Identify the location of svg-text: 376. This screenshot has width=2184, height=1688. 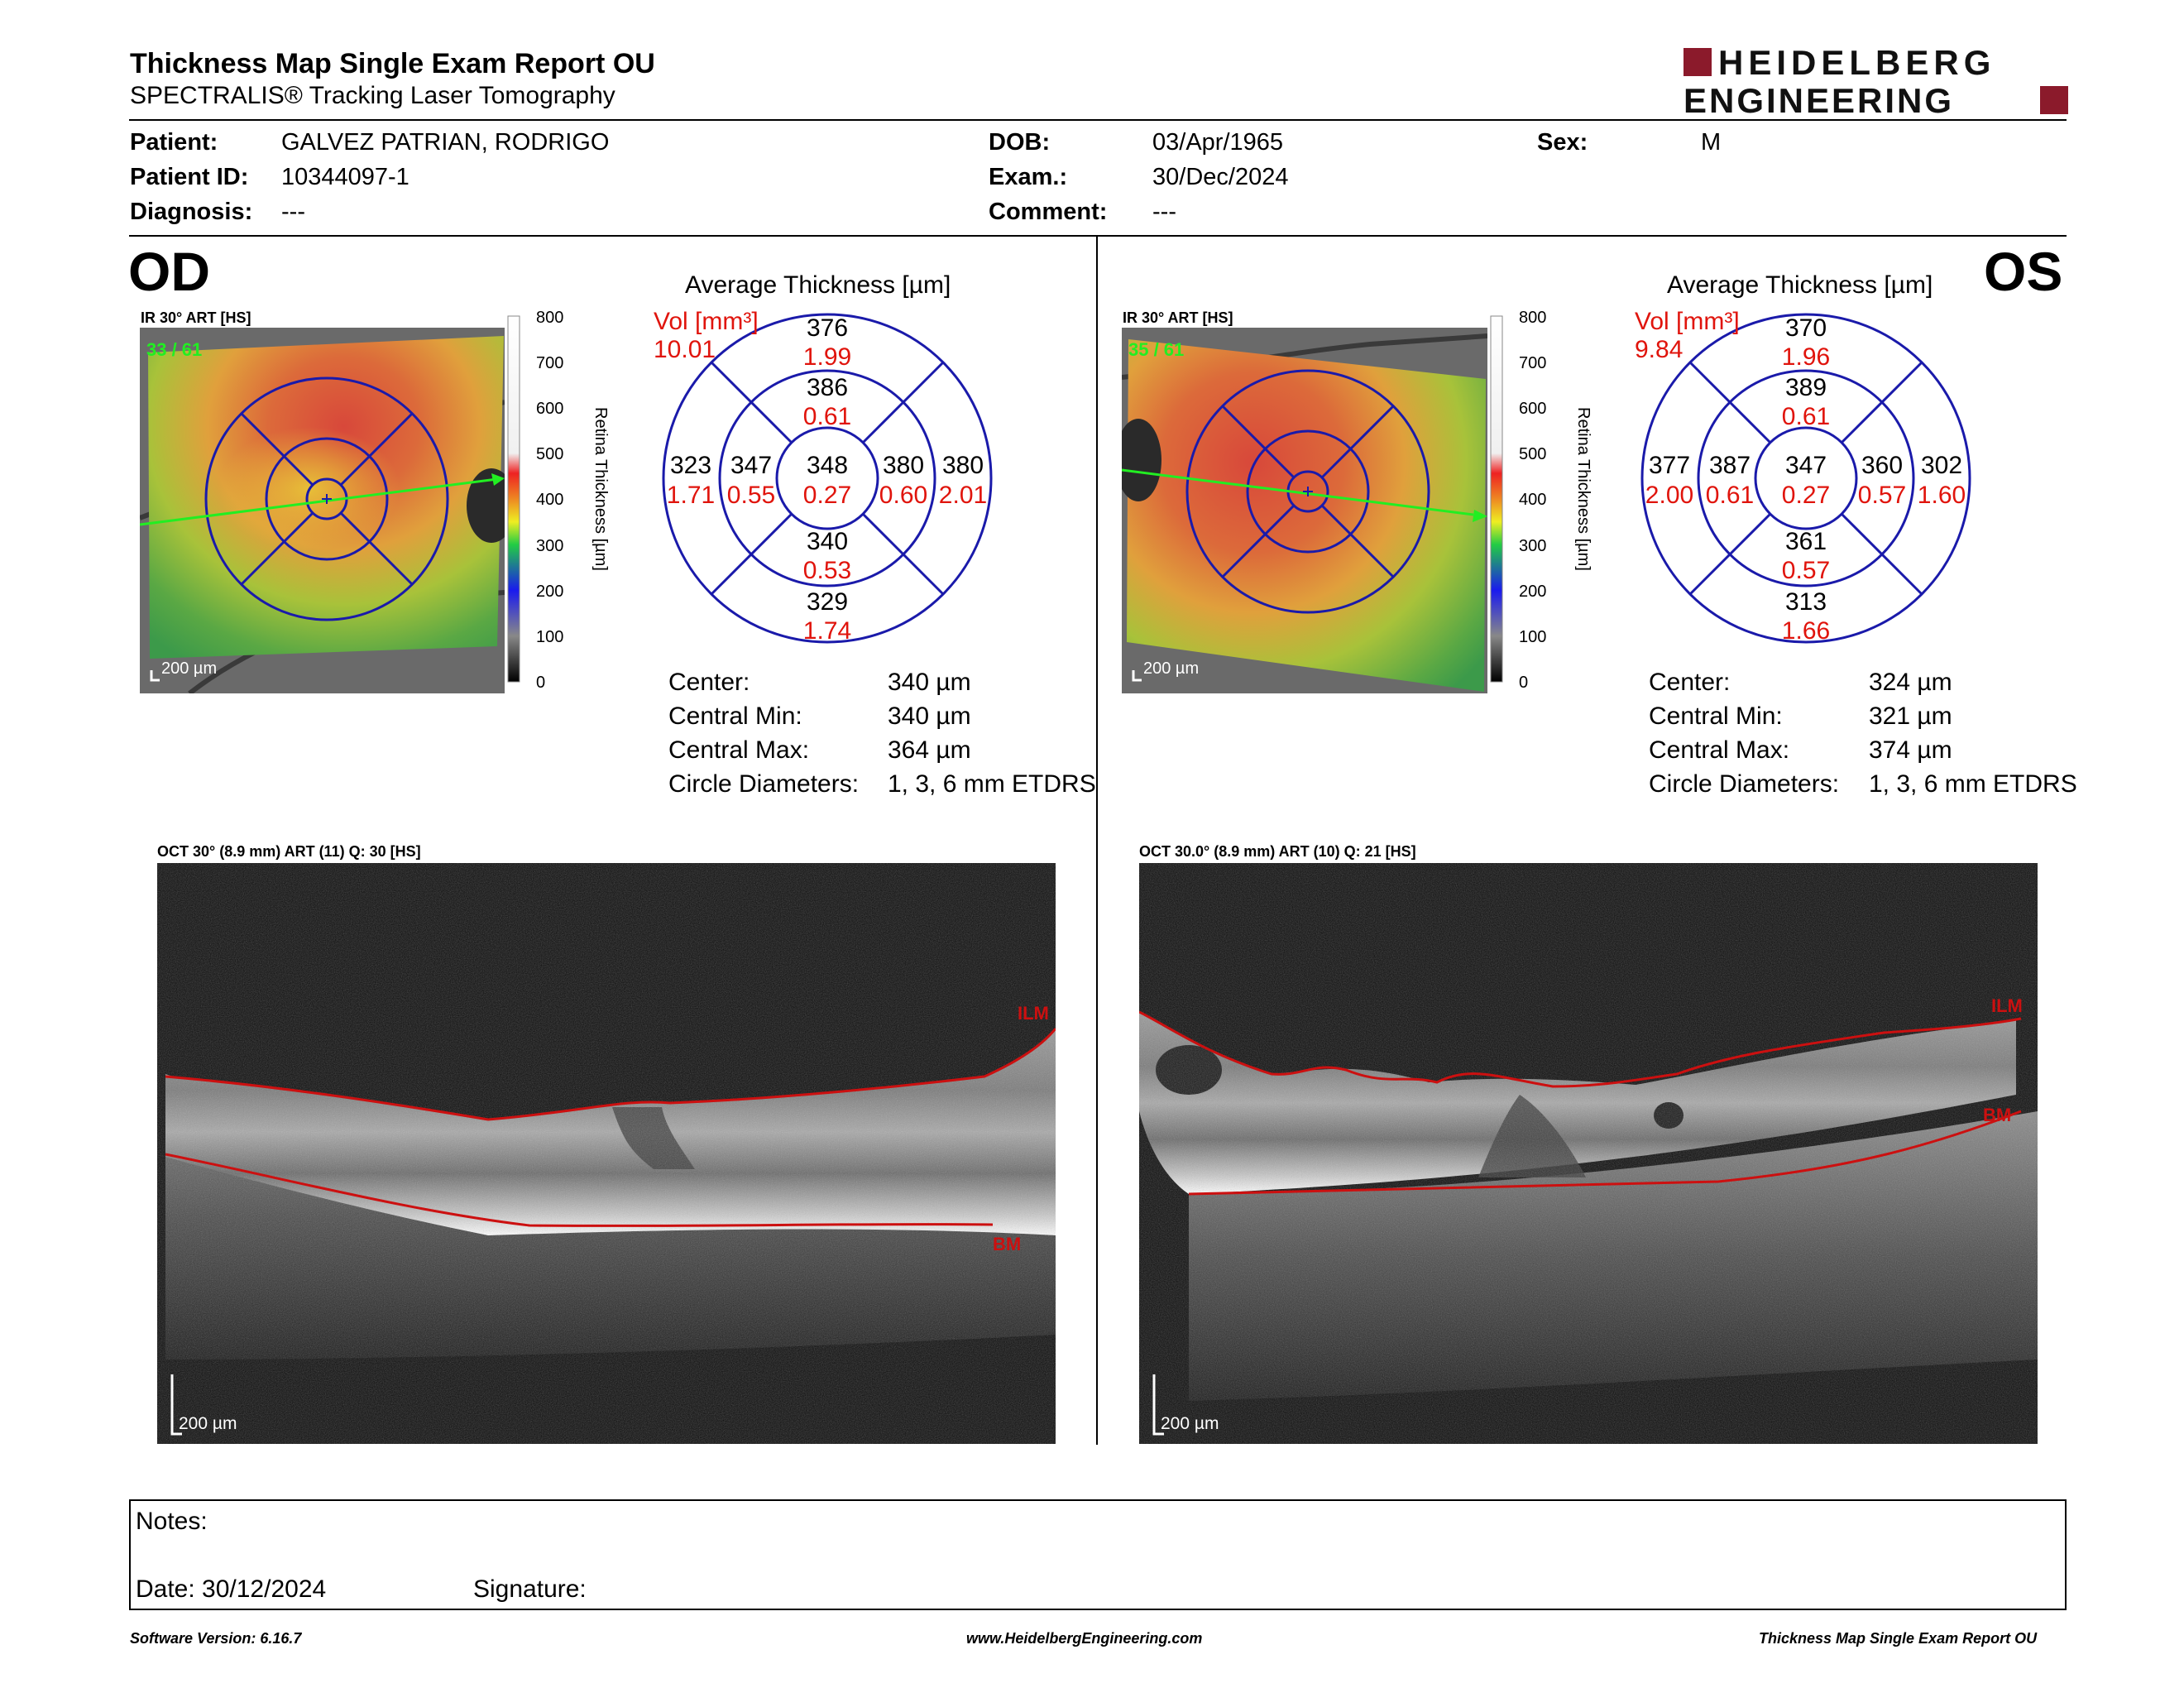
(827, 328).